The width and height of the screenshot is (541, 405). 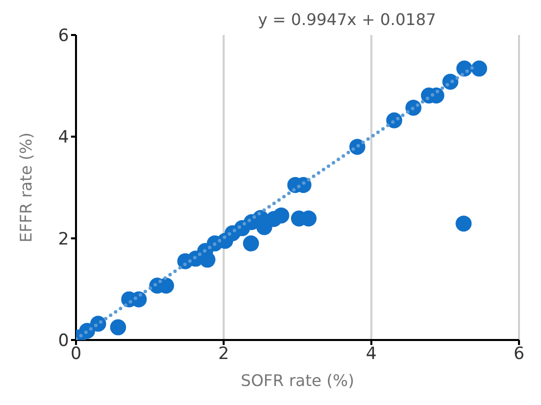 What do you see at coordinates (76, 354) in the screenshot?
I see `x-tick-label: 0` at bounding box center [76, 354].